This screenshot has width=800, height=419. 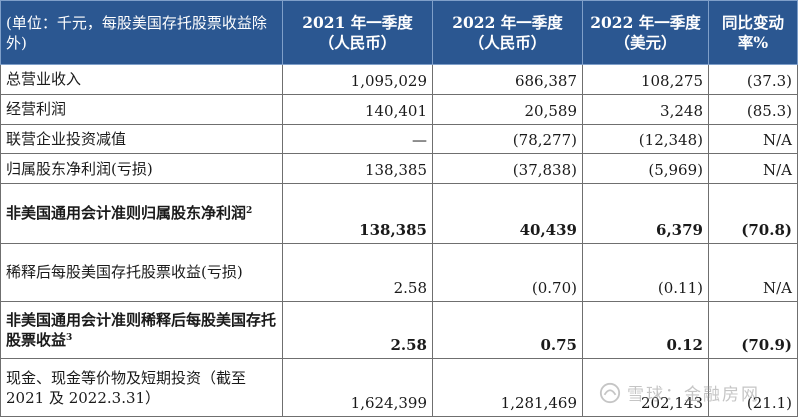 I want to click on cell-value: 686,387, so click(x=507, y=79).